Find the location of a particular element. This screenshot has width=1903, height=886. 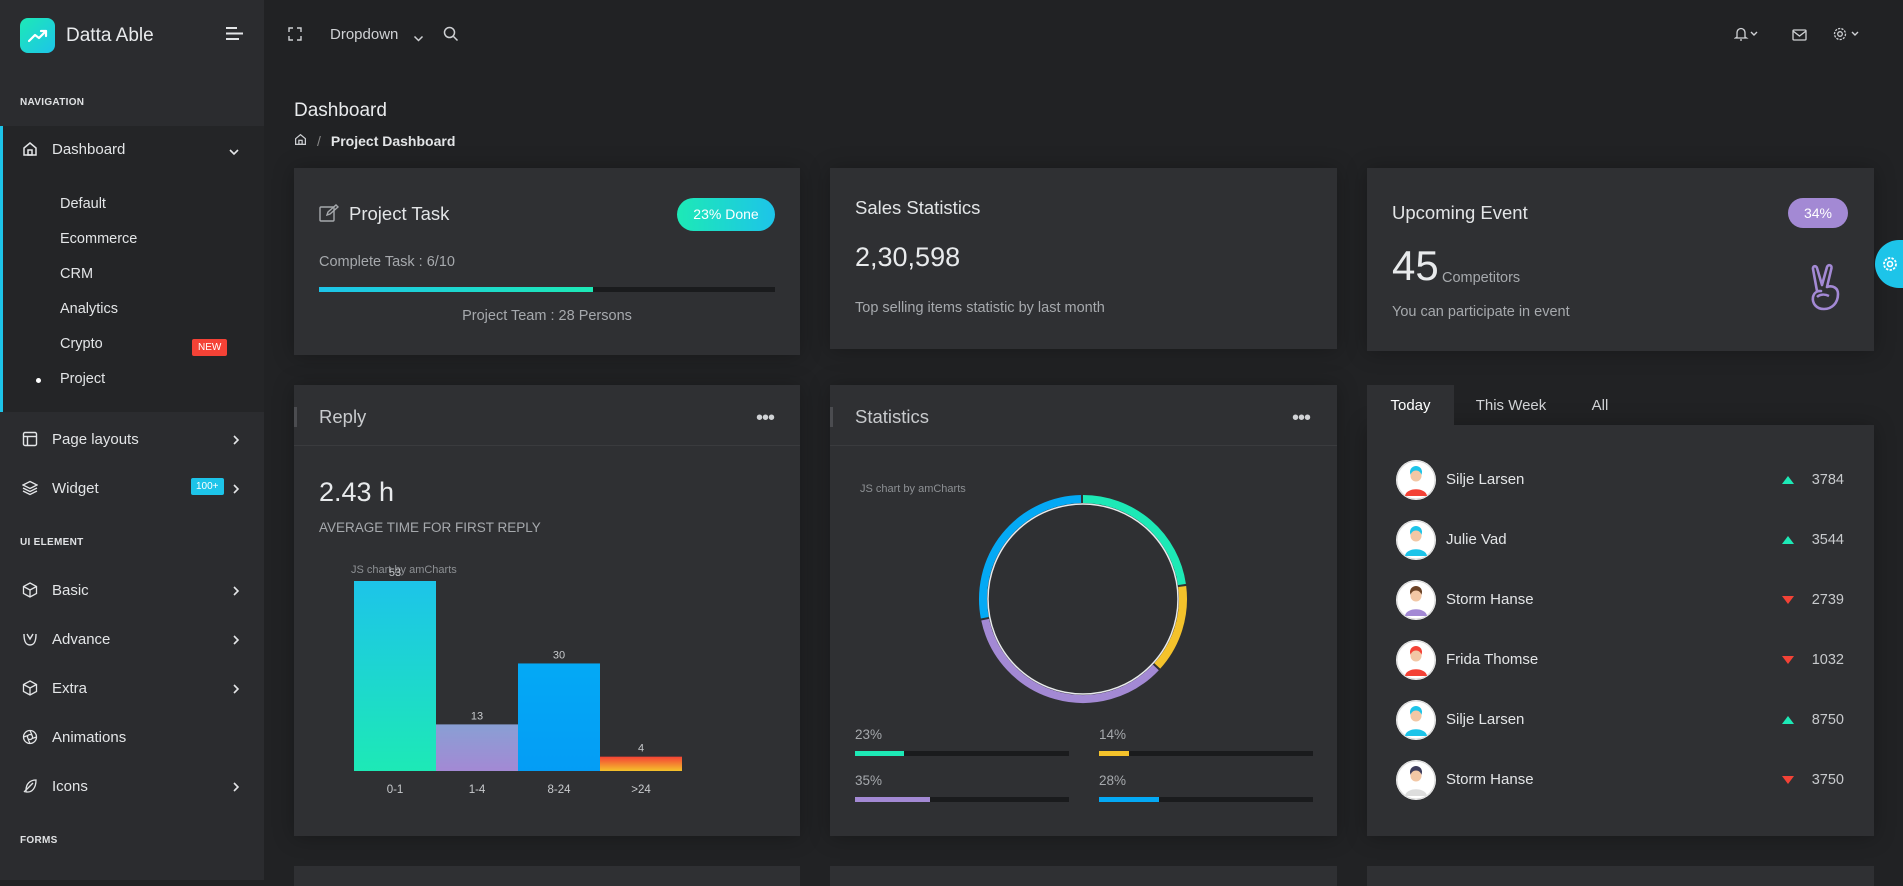

submenu-item-crm: CRM is located at coordinates (77, 274).